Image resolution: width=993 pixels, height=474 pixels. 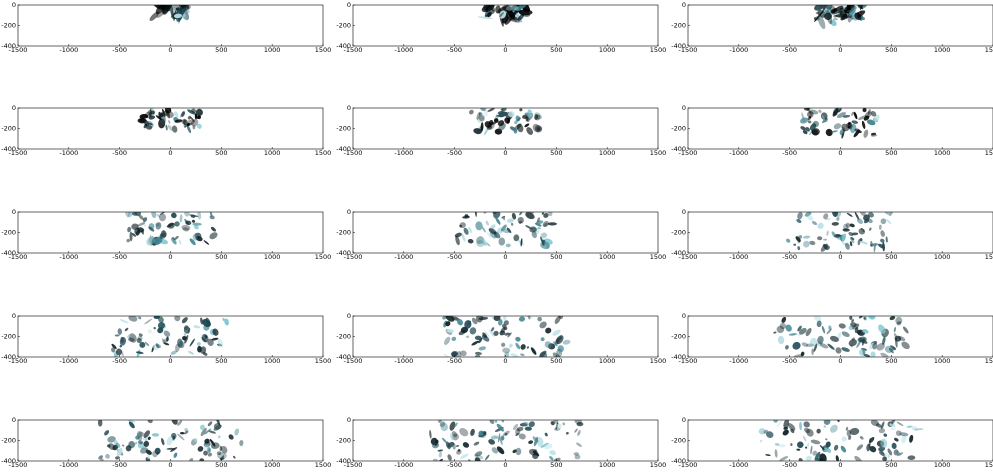 I want to click on x-tick-label: -500, so click(x=454, y=361).